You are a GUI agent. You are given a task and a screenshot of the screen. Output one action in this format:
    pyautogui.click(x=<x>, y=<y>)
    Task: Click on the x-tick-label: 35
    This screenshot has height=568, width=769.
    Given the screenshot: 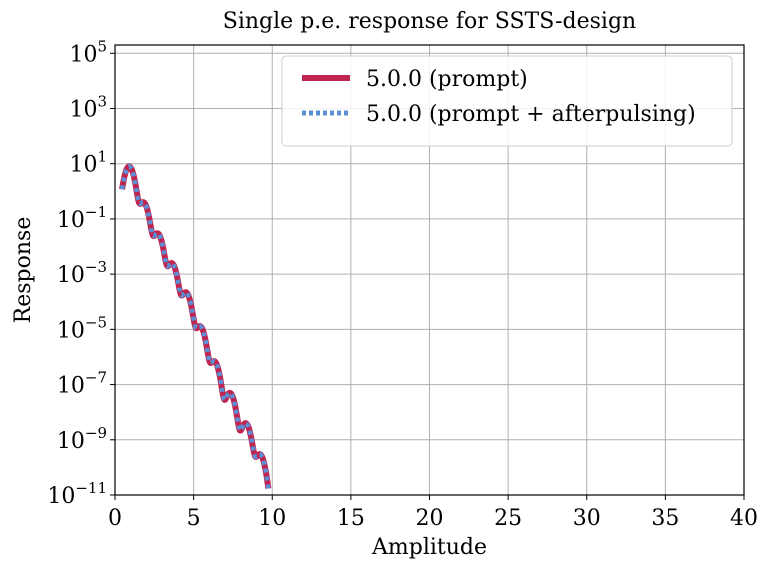 What is the action you would take?
    pyautogui.click(x=665, y=518)
    